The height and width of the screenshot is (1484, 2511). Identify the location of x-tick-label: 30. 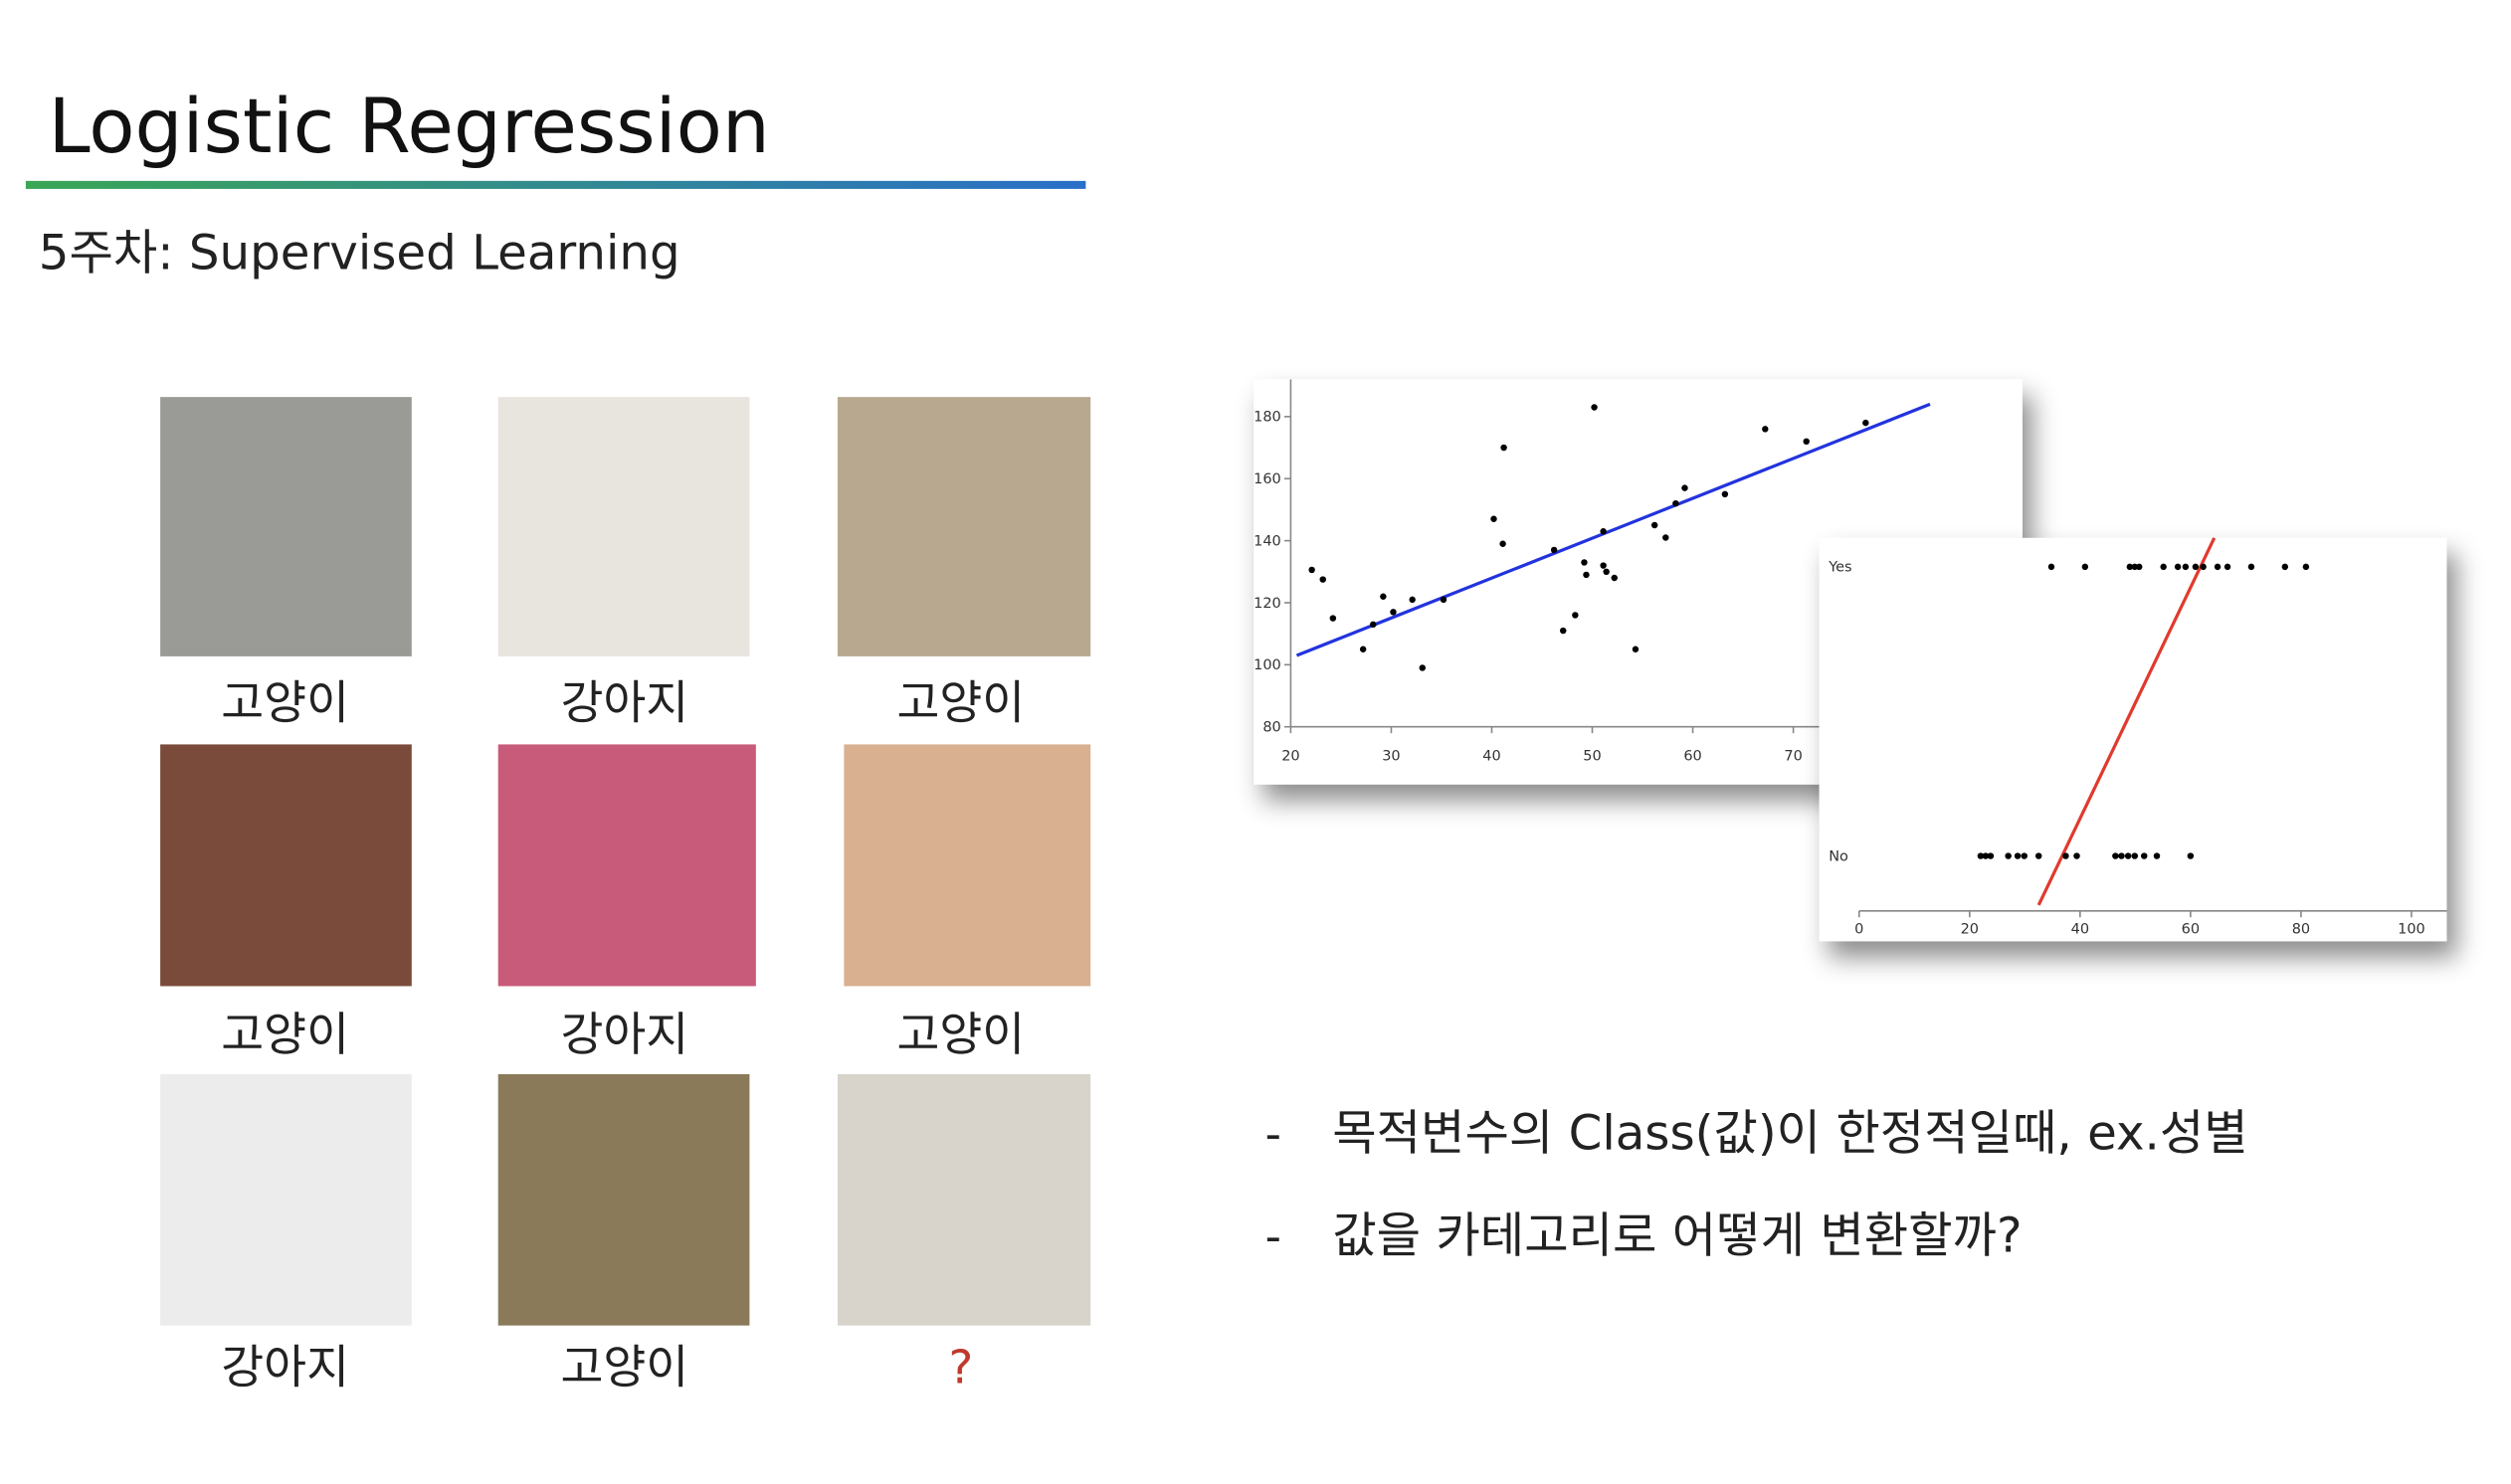
(1391, 757).